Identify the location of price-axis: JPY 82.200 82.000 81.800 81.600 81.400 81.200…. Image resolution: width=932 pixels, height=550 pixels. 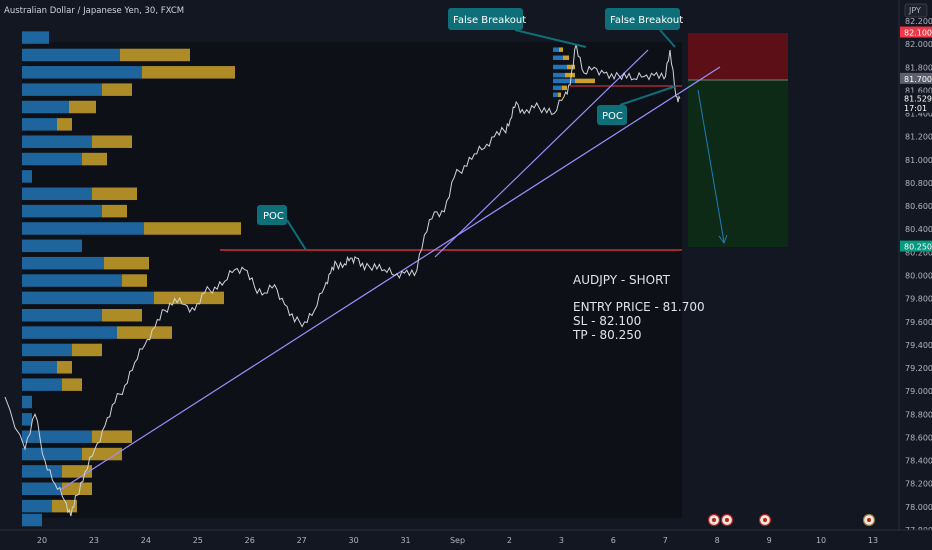
(915, 267).